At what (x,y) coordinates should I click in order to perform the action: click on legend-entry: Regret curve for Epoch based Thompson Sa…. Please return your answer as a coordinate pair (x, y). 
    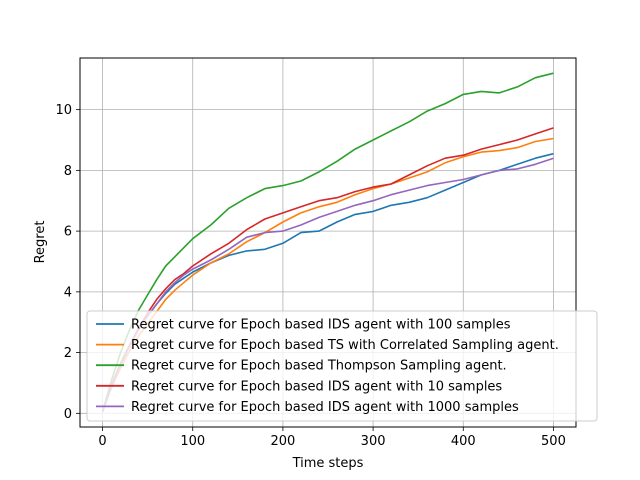
    Looking at the image, I should click on (319, 366).